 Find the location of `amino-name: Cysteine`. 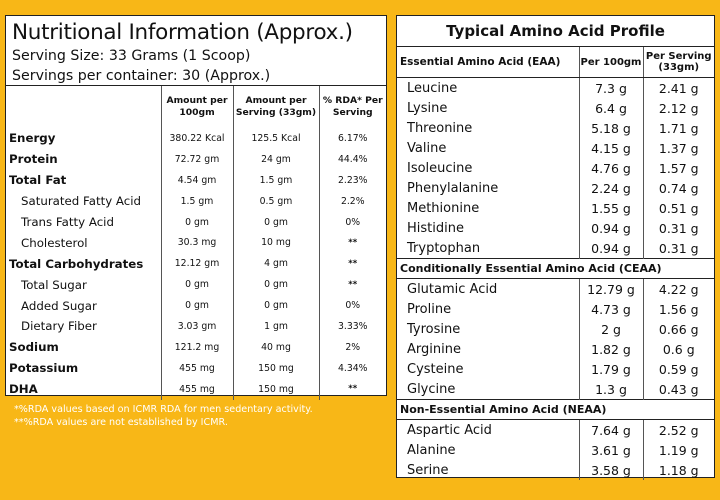

amino-name: Cysteine is located at coordinates (435, 369).